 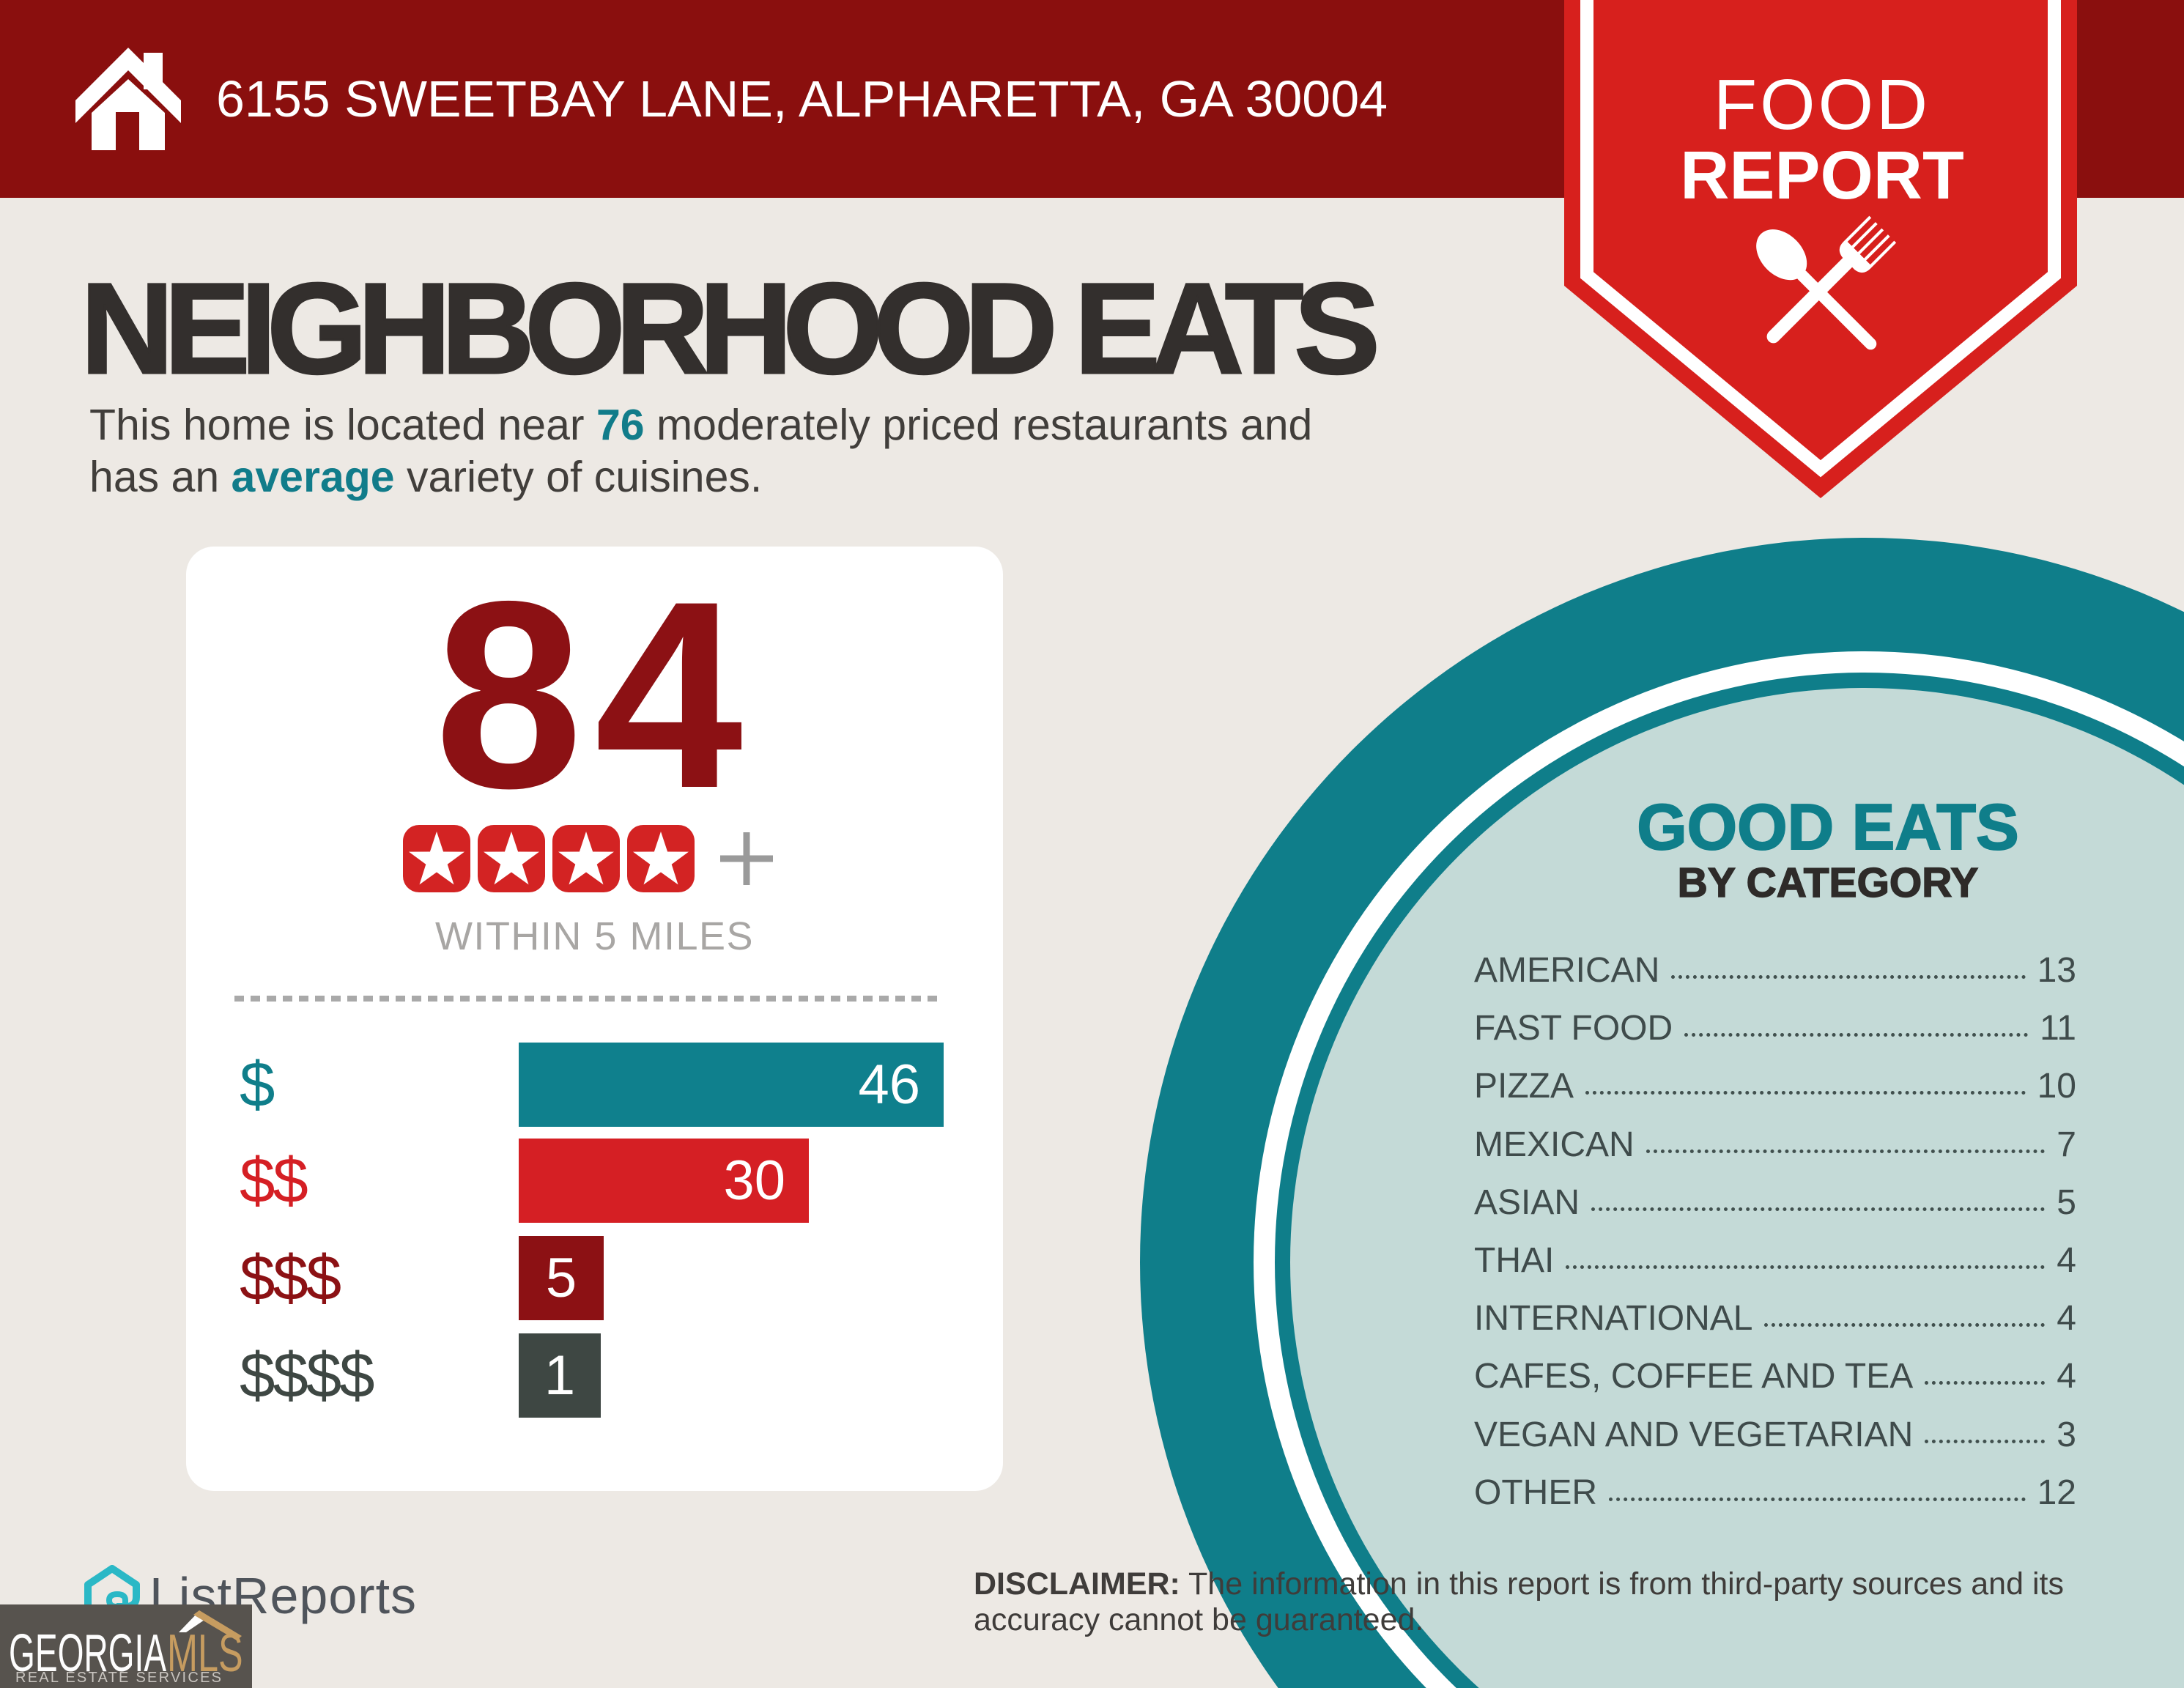 I want to click on svg-text: REPORT, so click(x=1822, y=175).